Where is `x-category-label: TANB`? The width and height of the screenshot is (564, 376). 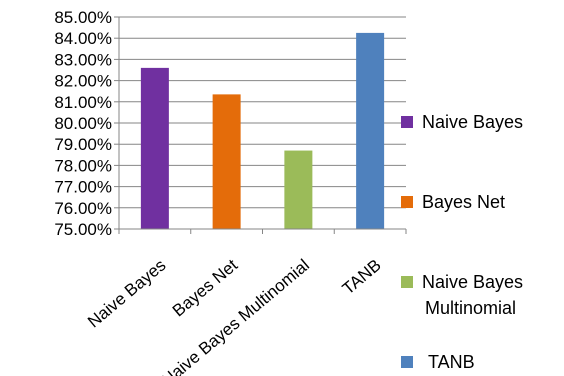
x-category-label: TANB is located at coordinates (362, 277).